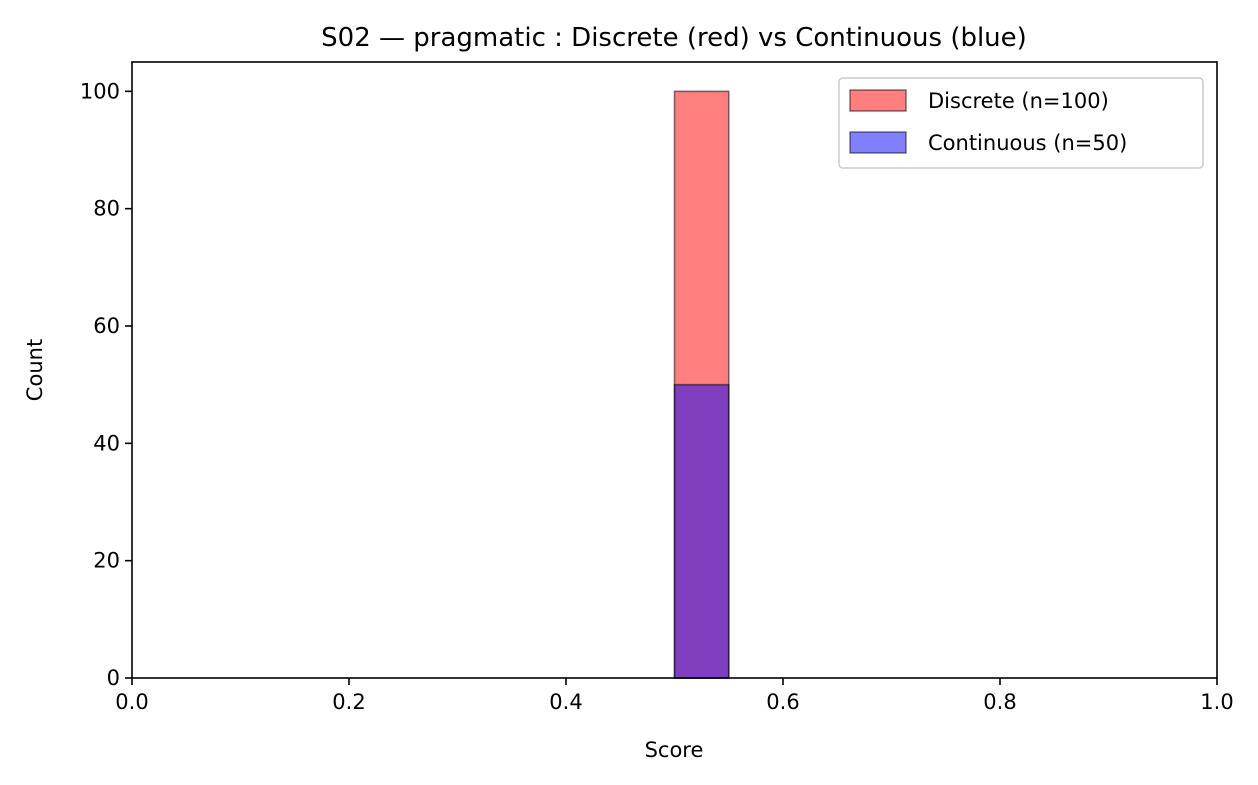  I want to click on legend-label-discrete: Discrete (n=100), so click(1018, 101).